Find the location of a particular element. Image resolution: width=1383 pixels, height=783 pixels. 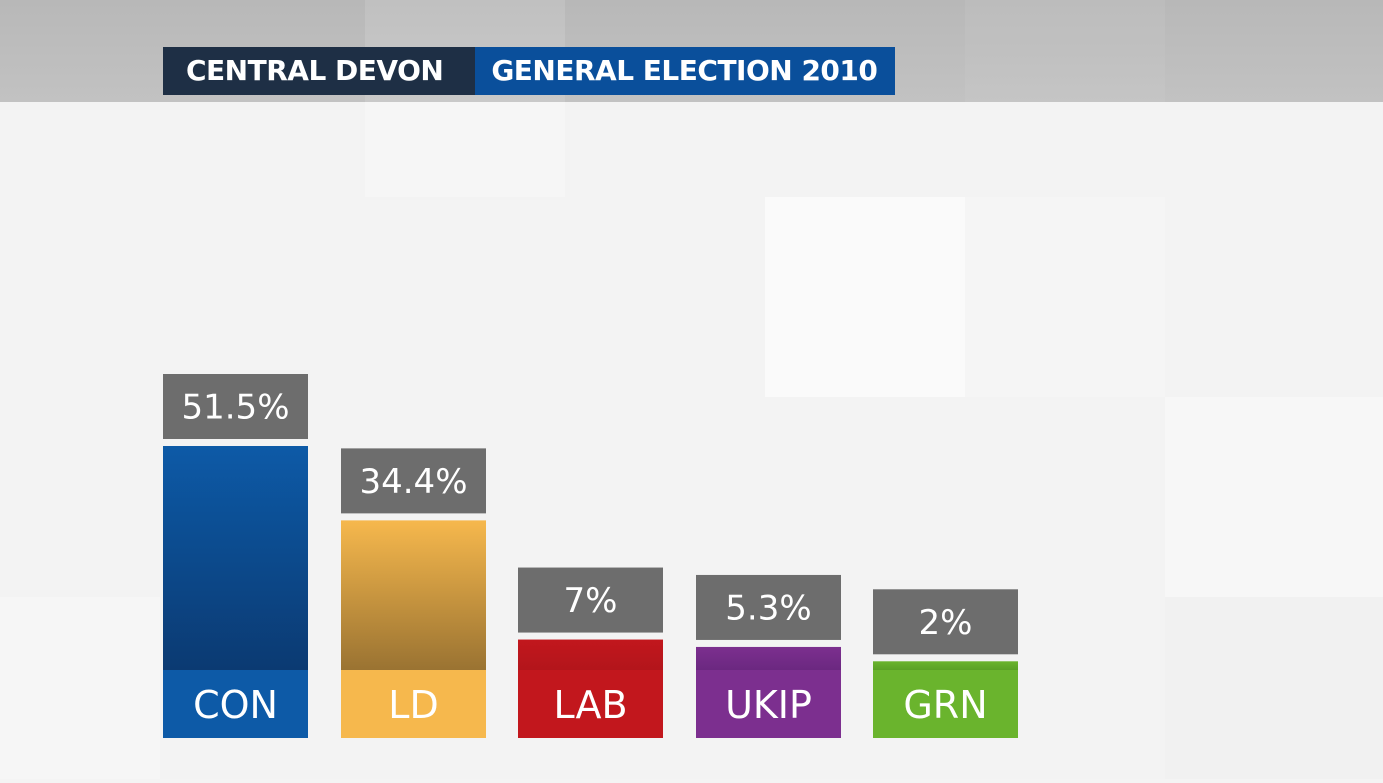

party-box-ld is located at coordinates (413, 704).